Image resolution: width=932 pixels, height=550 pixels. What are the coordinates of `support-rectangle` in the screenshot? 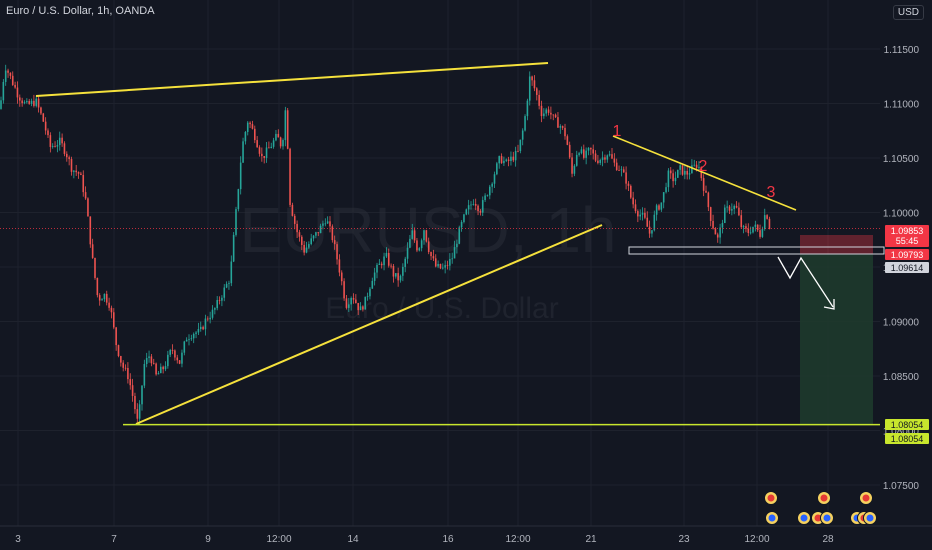 It's located at (756, 250).